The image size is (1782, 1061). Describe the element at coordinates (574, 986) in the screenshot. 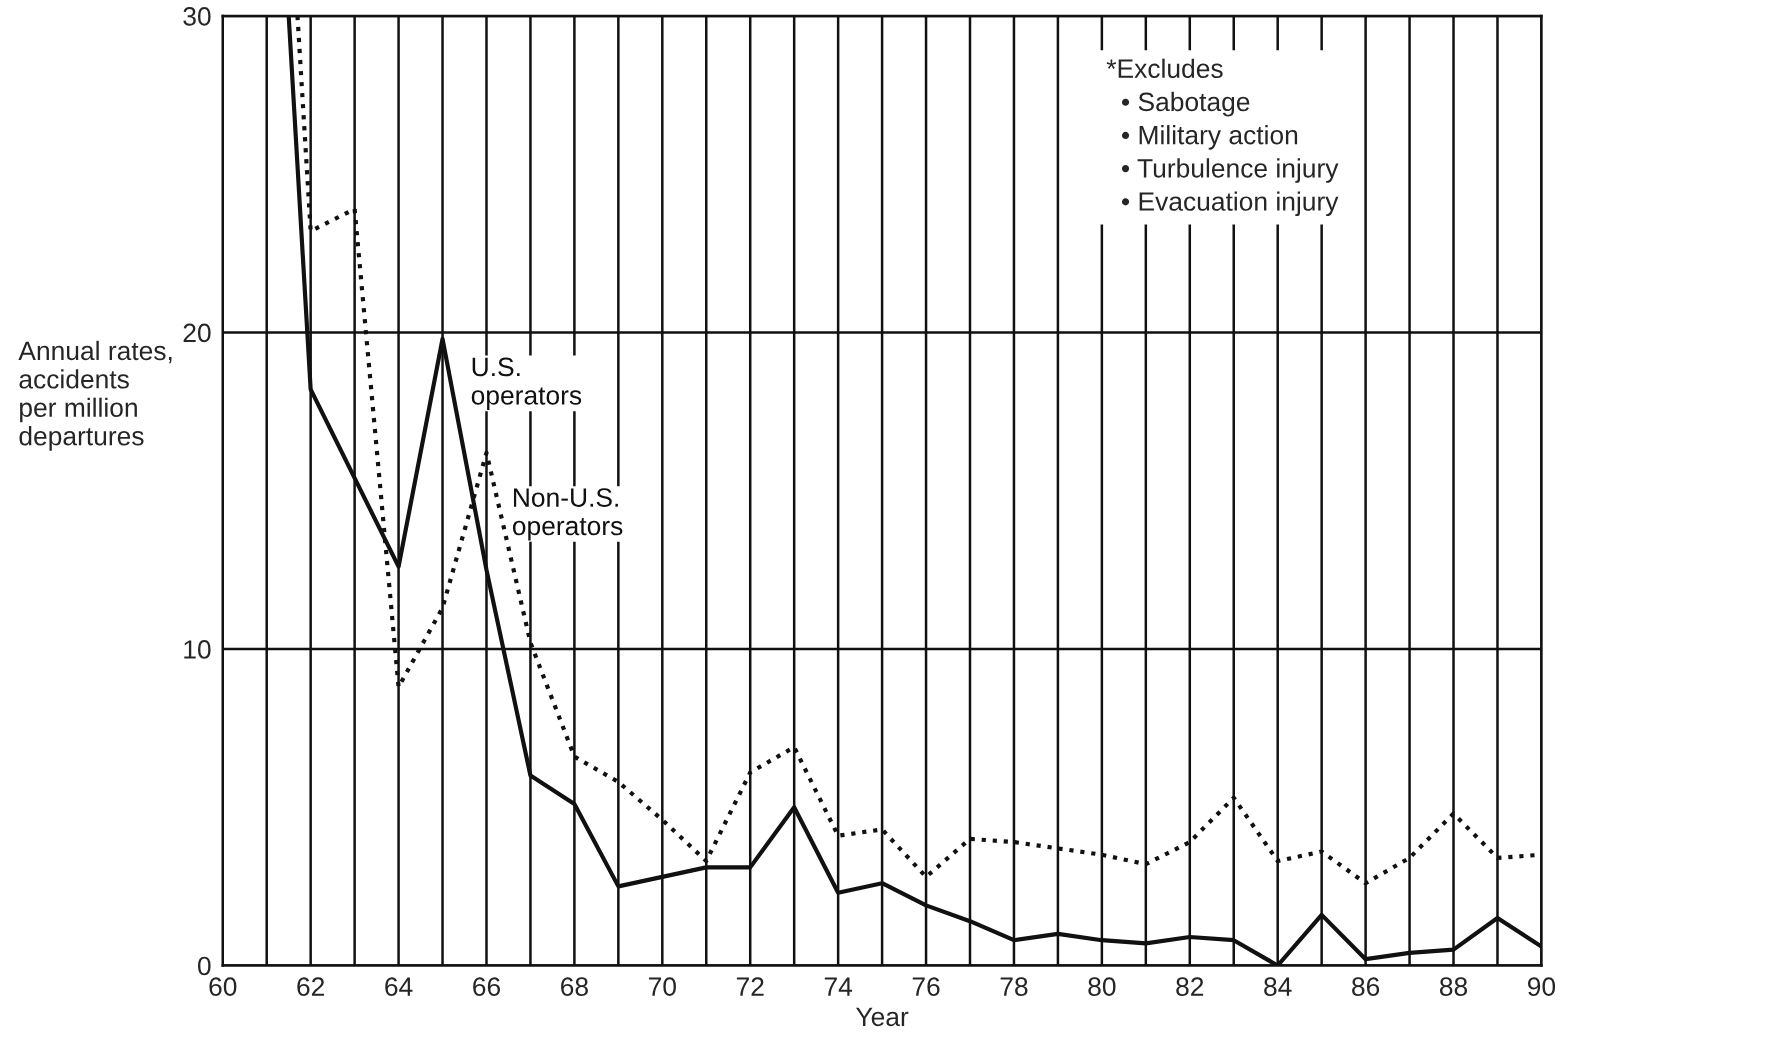

I see `x-tick-label: 68` at that location.